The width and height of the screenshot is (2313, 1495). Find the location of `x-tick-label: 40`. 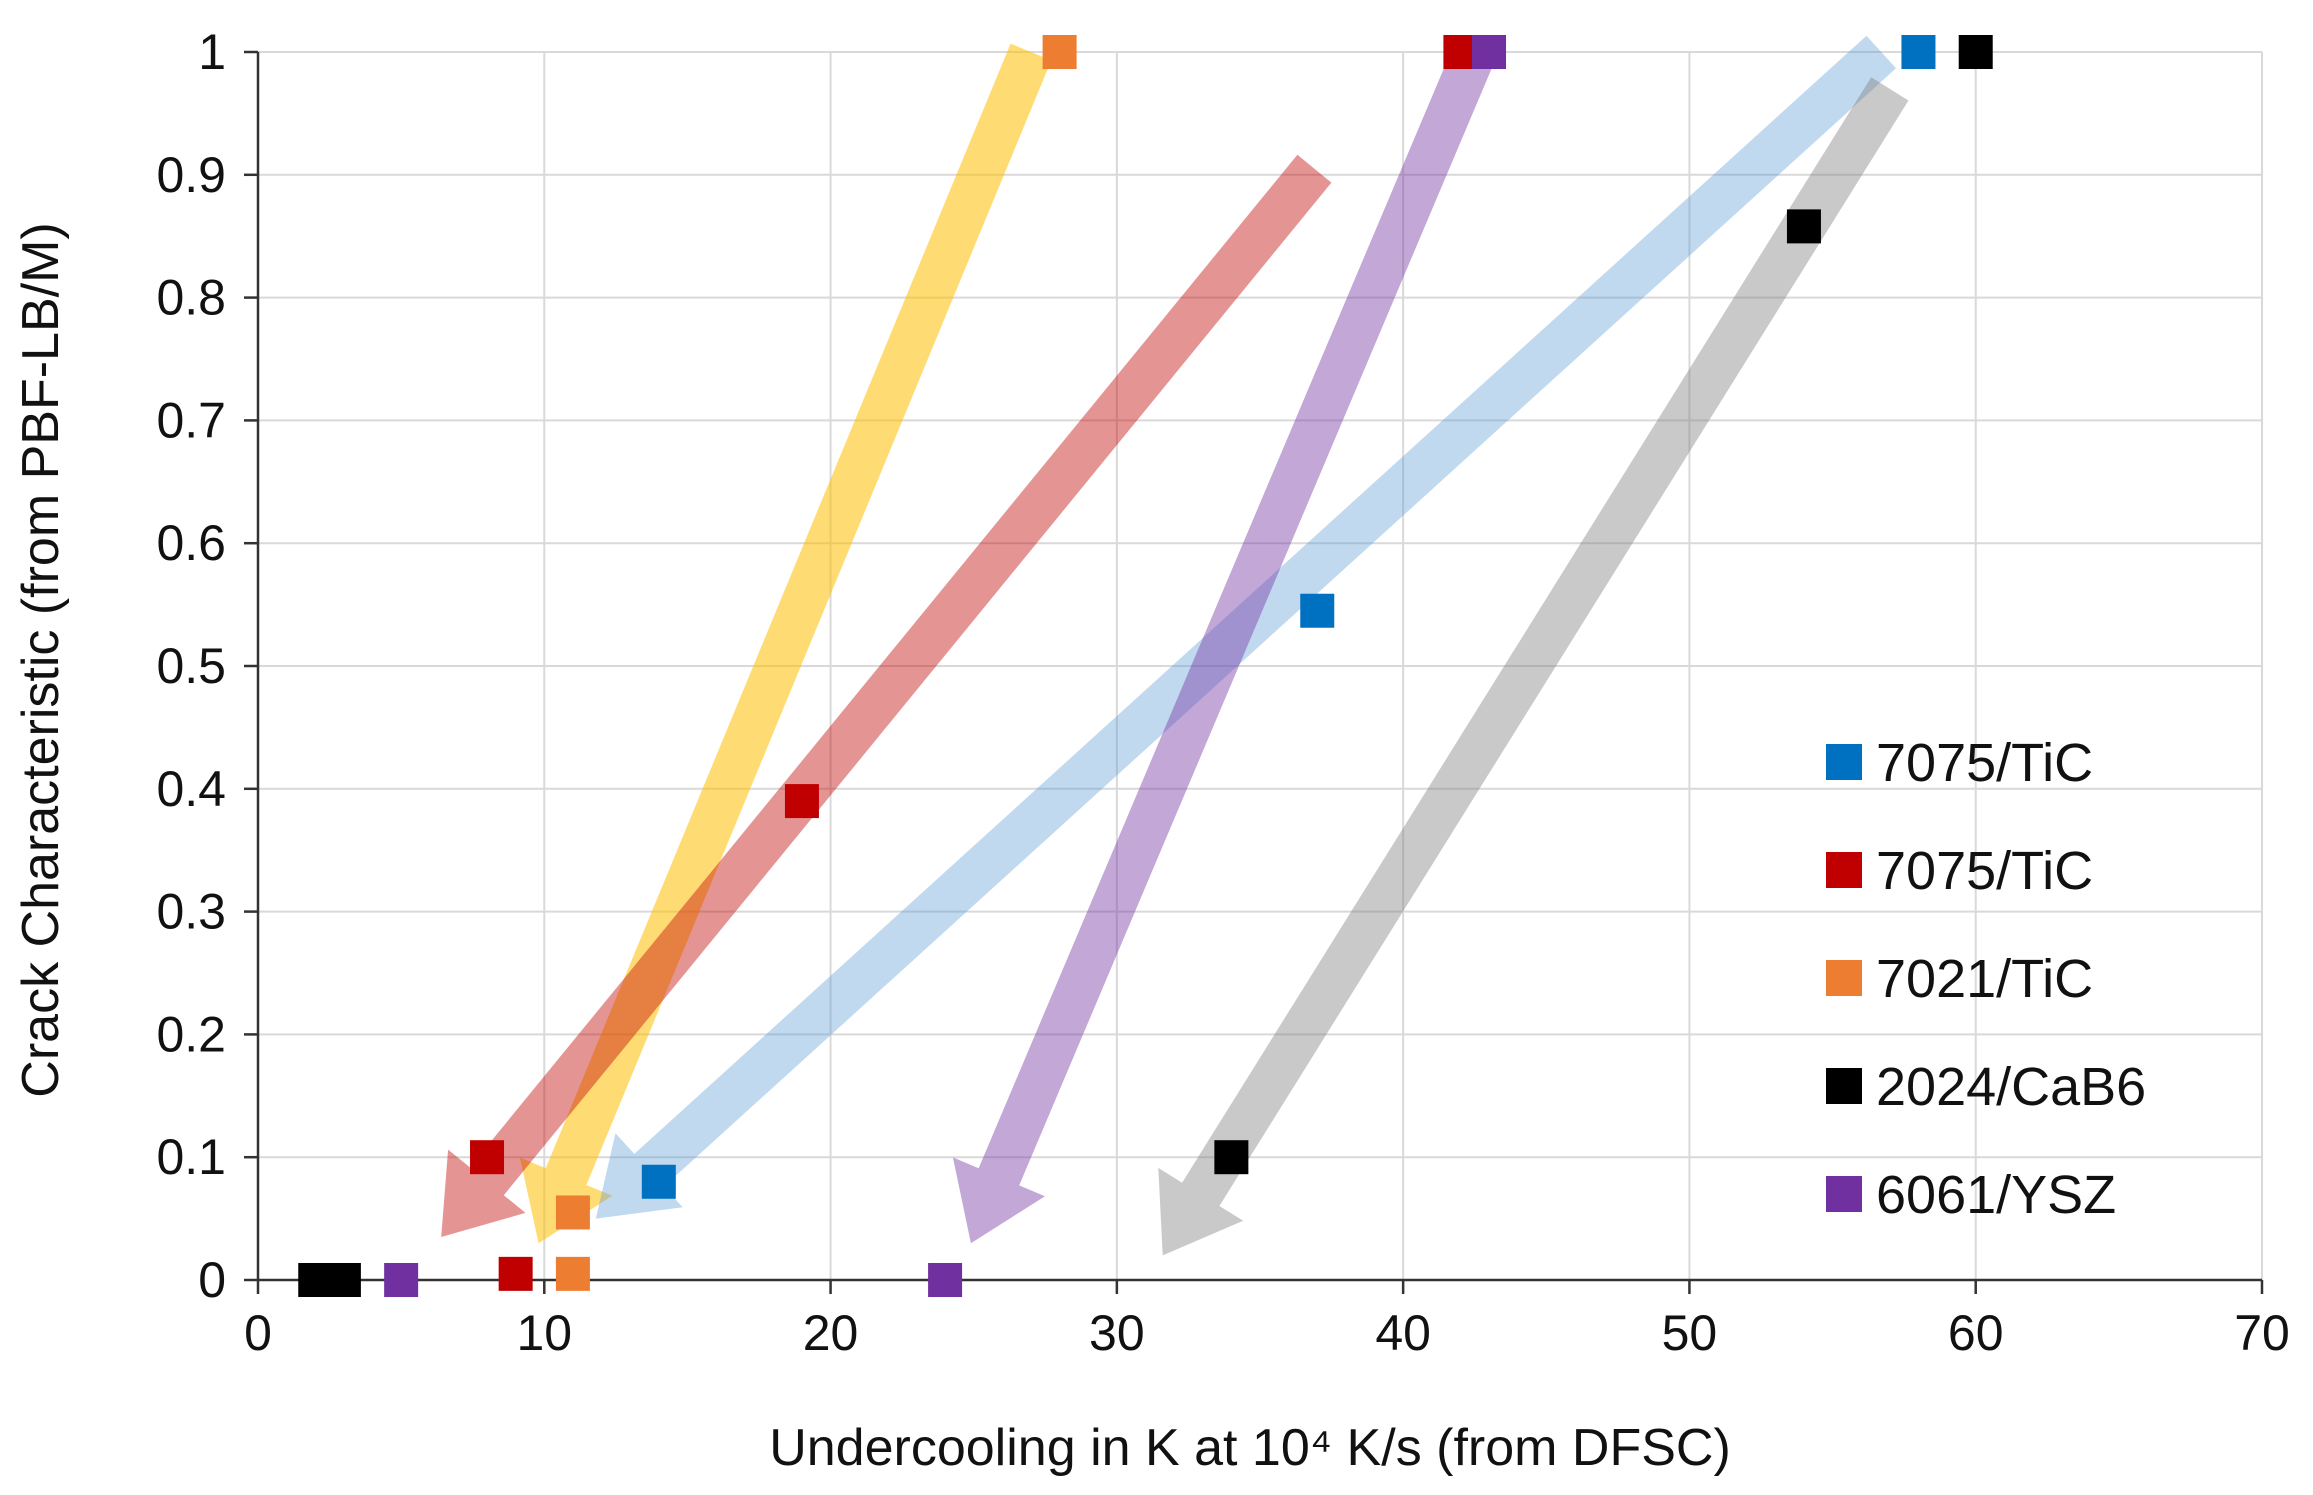

x-tick-label: 40 is located at coordinates (1403, 1333).